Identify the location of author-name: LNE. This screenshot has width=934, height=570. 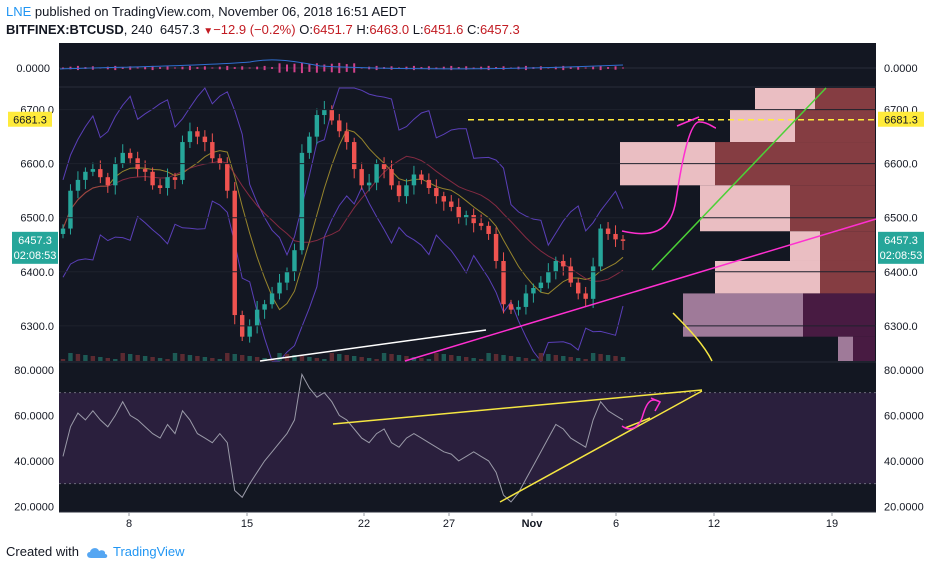
(19, 11).